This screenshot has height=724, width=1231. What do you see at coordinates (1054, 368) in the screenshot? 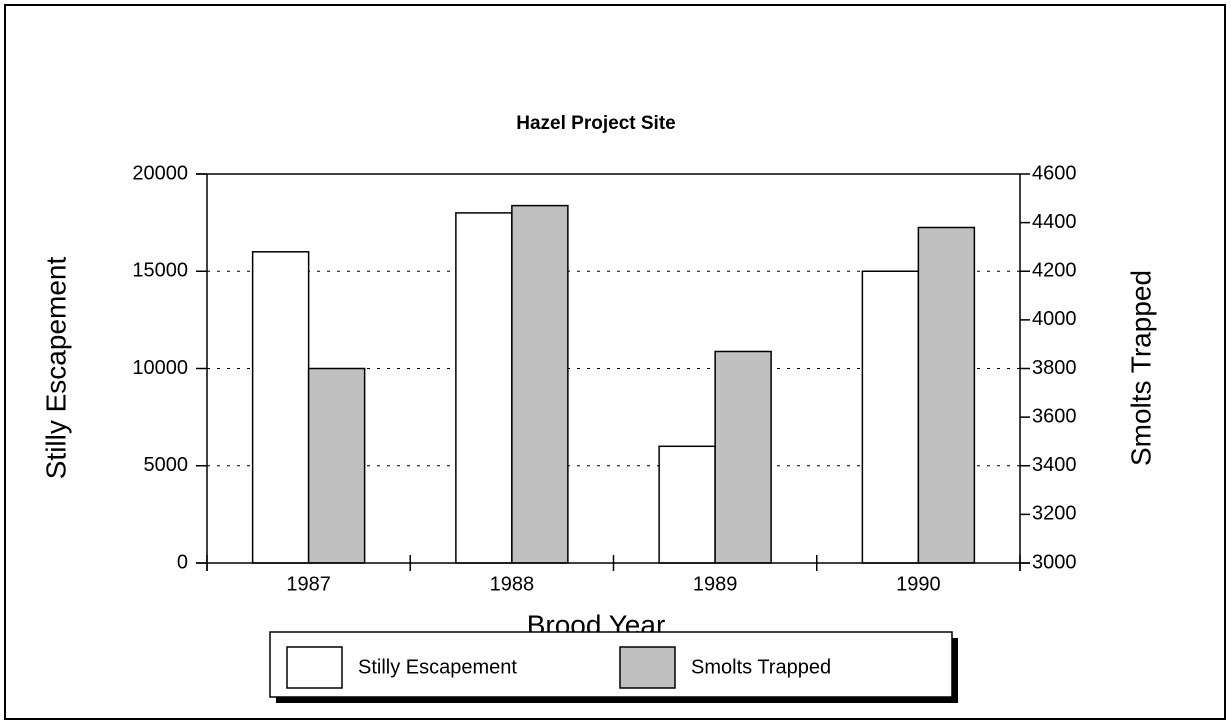
I see `y2-tick-label: 3800` at bounding box center [1054, 368].